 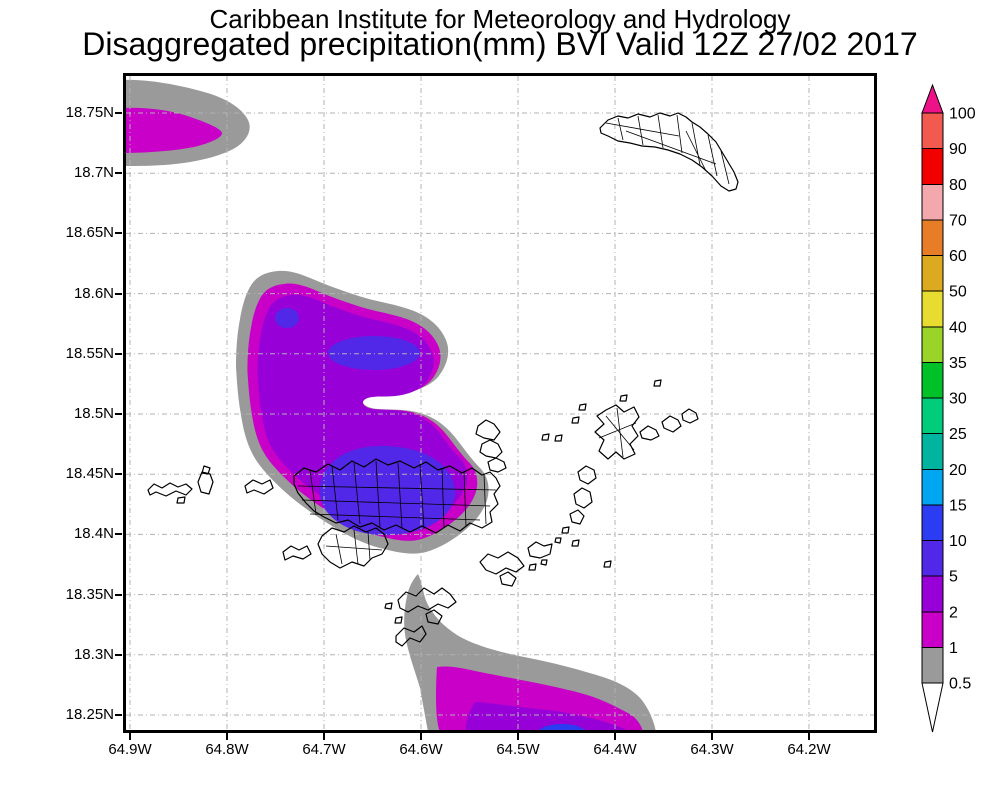 What do you see at coordinates (962, 114) in the screenshot?
I see `colorbar-label: 100` at bounding box center [962, 114].